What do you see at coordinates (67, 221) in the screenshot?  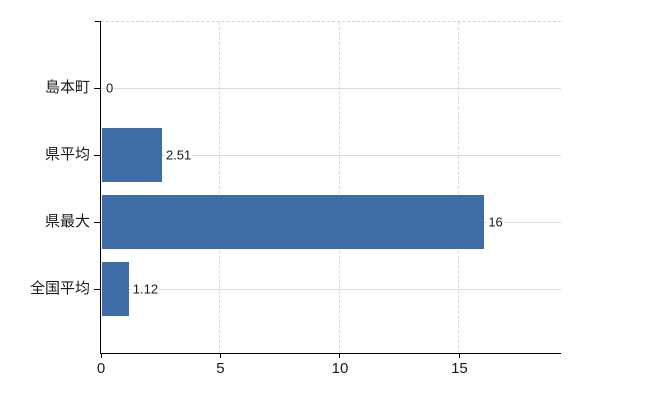 I see `category-label: 県最大` at bounding box center [67, 221].